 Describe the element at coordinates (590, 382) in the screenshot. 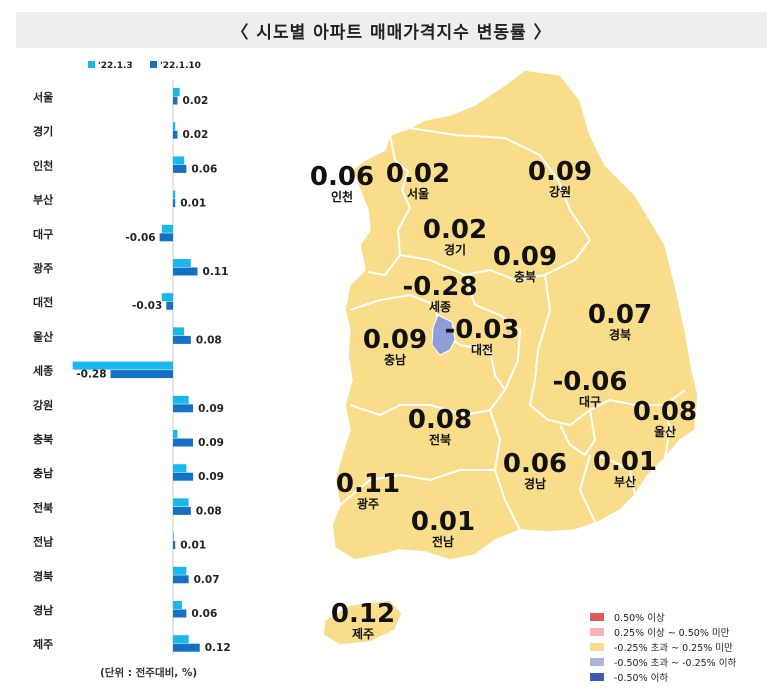

I see `map-value: -0.06` at that location.